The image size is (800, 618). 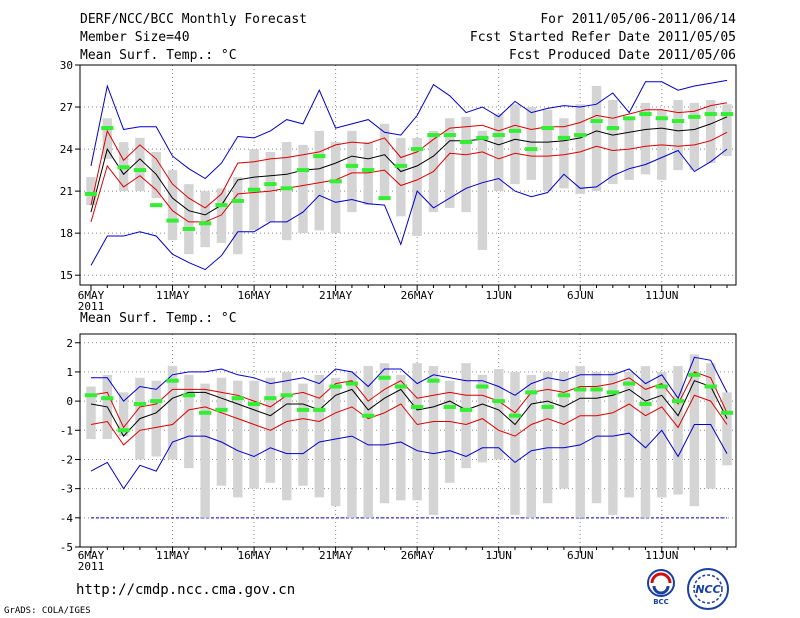 I want to click on variable-label: Mean Surf. Temp.: °C, so click(x=158, y=55).